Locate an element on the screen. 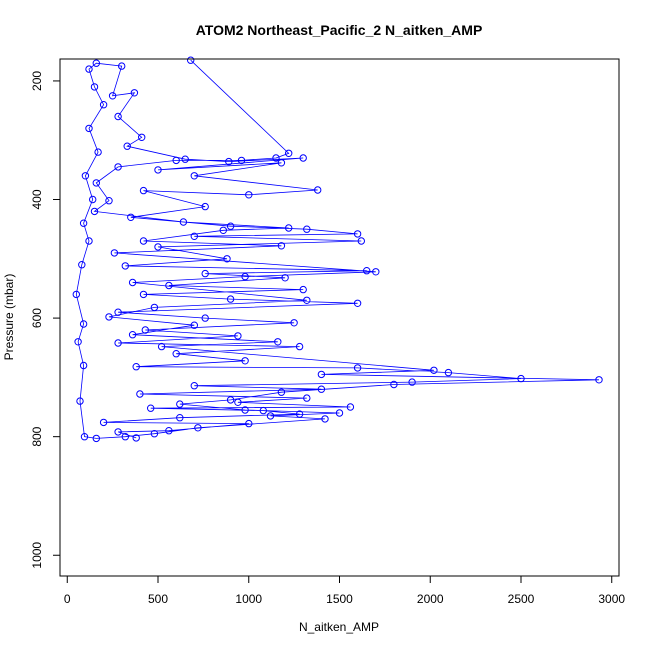 The image size is (650, 650). x-axis-label: N_aitken_AMP is located at coordinates (339, 627).